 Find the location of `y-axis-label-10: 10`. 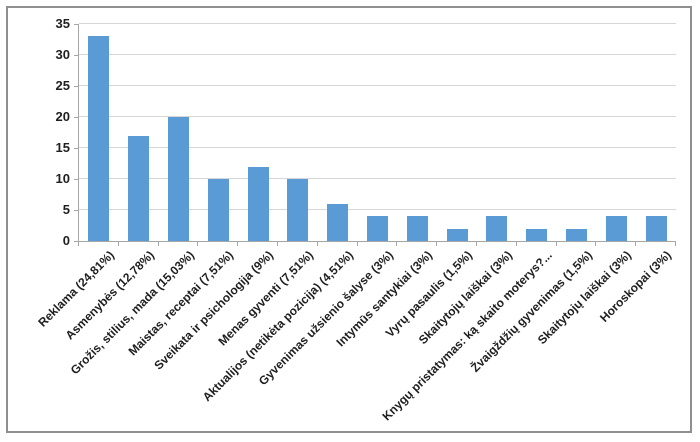

y-axis-label-10: 10 is located at coordinates (62, 178).